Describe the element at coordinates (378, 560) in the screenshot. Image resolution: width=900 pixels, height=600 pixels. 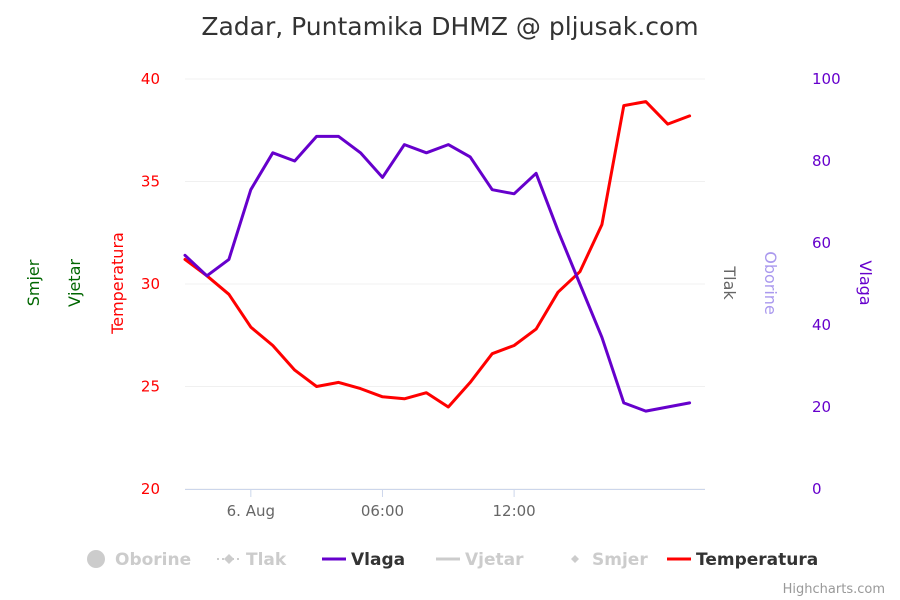
I see `legend-label: Vlaga` at that location.